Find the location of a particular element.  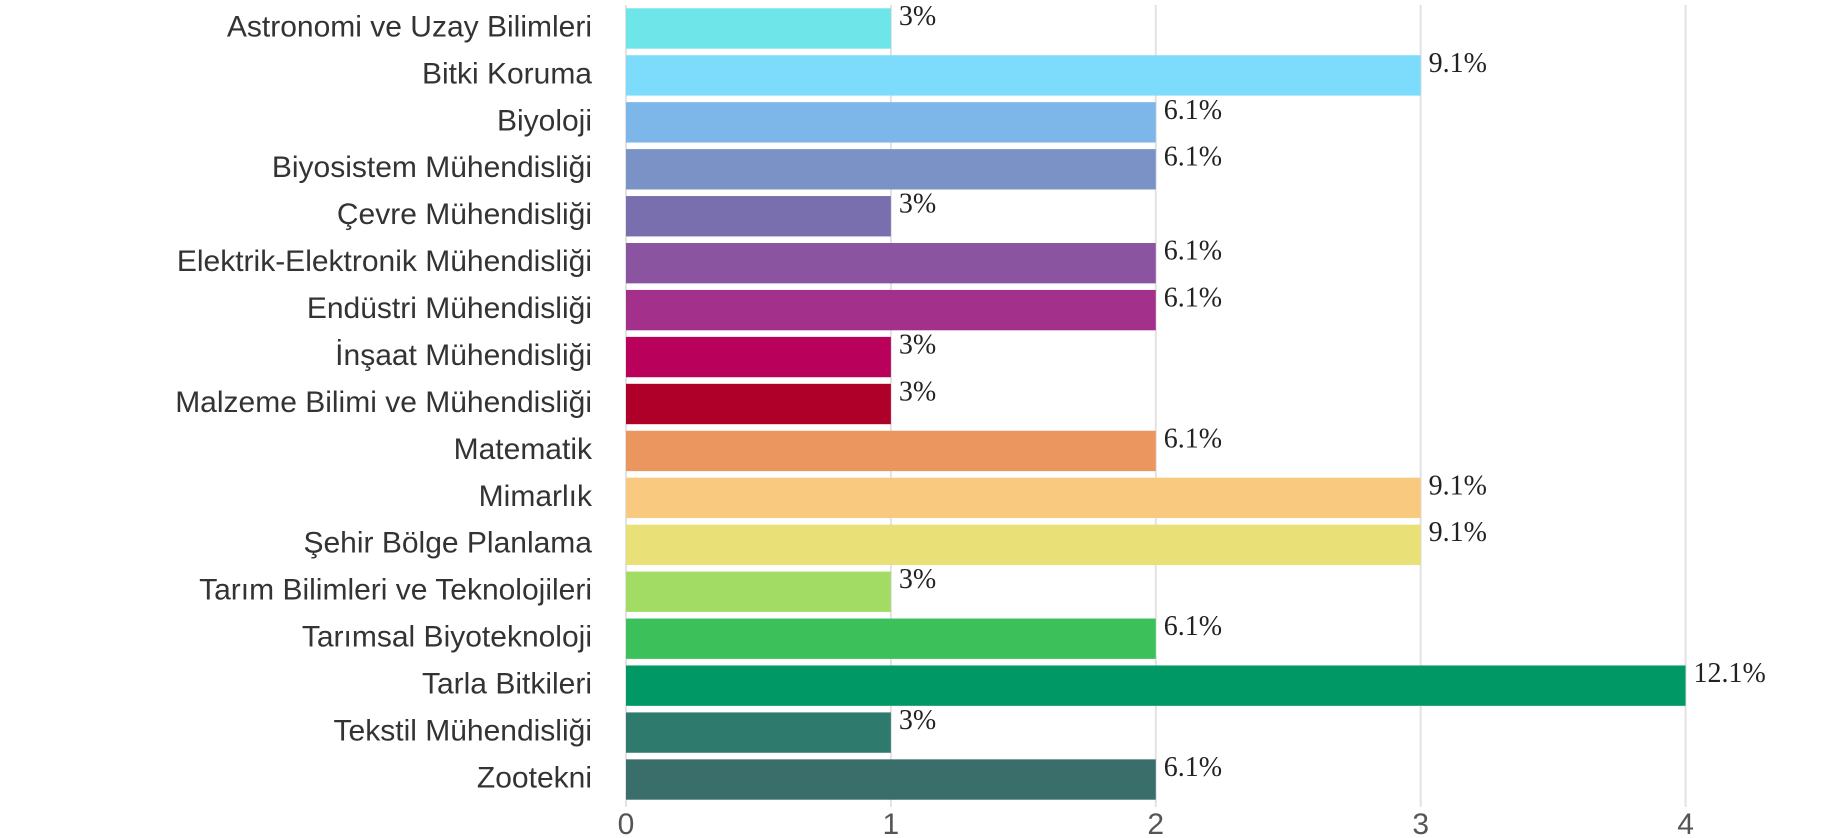

y-tick-label: Mimarlık is located at coordinates (536, 496).